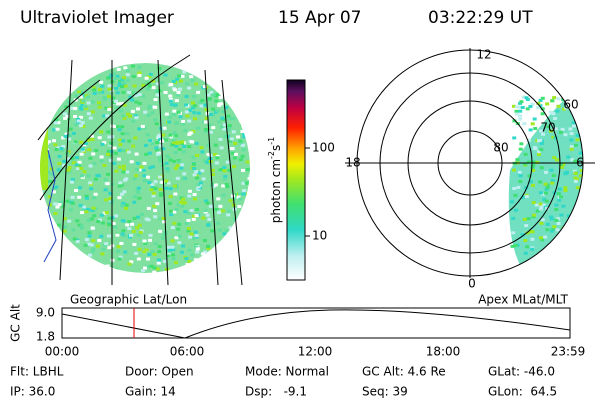 This screenshot has height=400, width=600. Describe the element at coordinates (483, 55) in the screenshot. I see `mlt-label: 12` at that location.